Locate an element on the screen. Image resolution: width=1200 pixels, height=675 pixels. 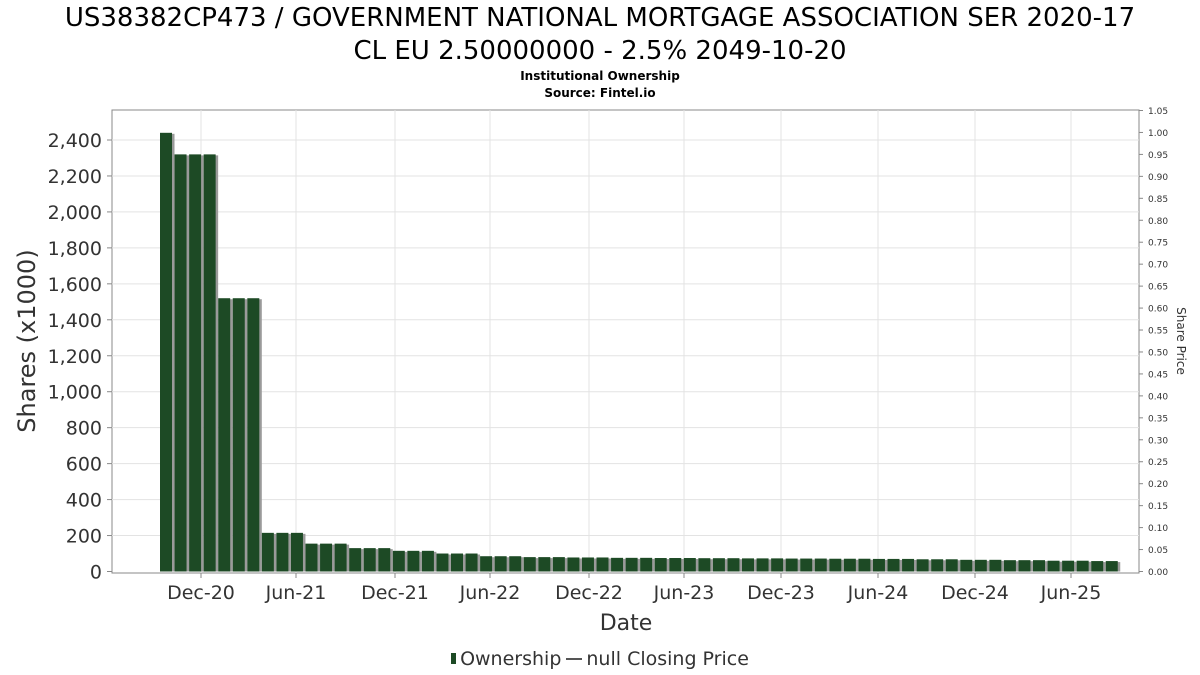
legend-ownership-label: Ownership is located at coordinates (511, 658).